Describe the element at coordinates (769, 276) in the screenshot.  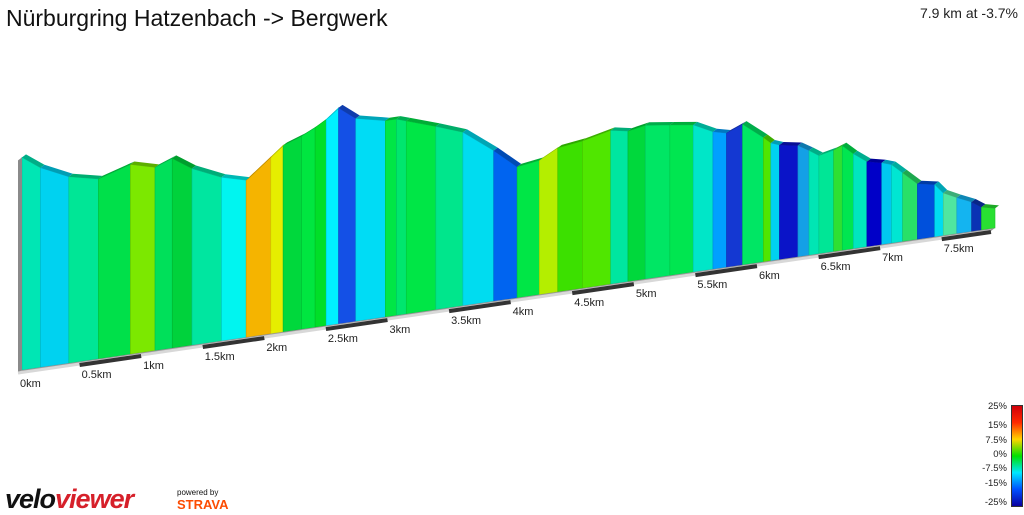
I see `x-tick-label: 6km` at that location.